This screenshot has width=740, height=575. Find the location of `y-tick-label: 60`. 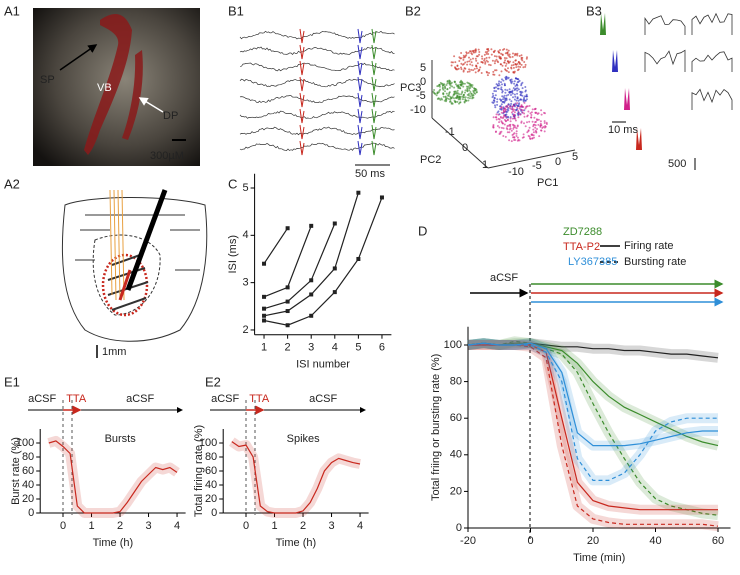

y-tick-label: 60 is located at coordinates (28, 471).